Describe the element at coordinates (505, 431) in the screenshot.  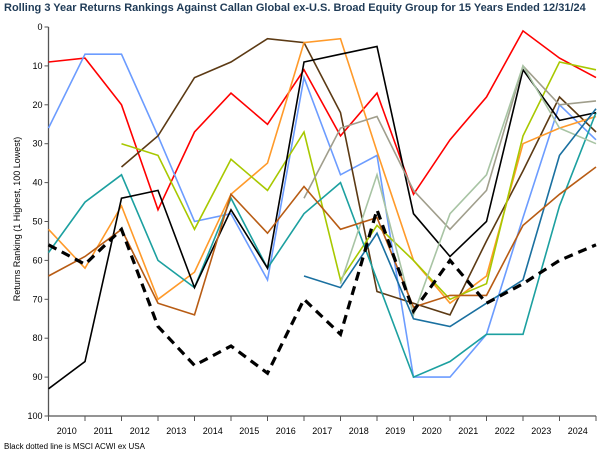
I see `x-tick-label: 2022` at that location.